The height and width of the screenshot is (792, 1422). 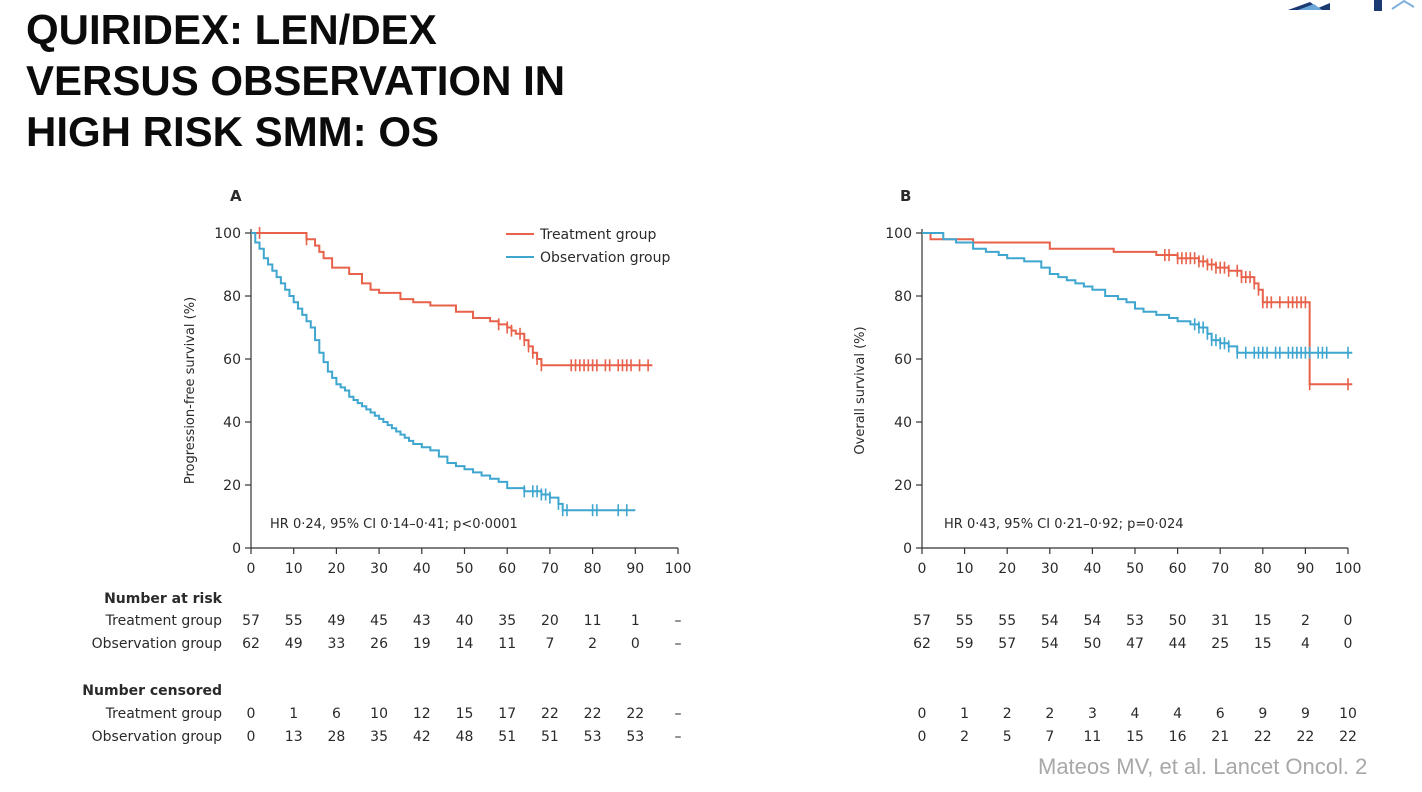 What do you see at coordinates (379, 737) in the screenshot?
I see `censored-cell: 35` at bounding box center [379, 737].